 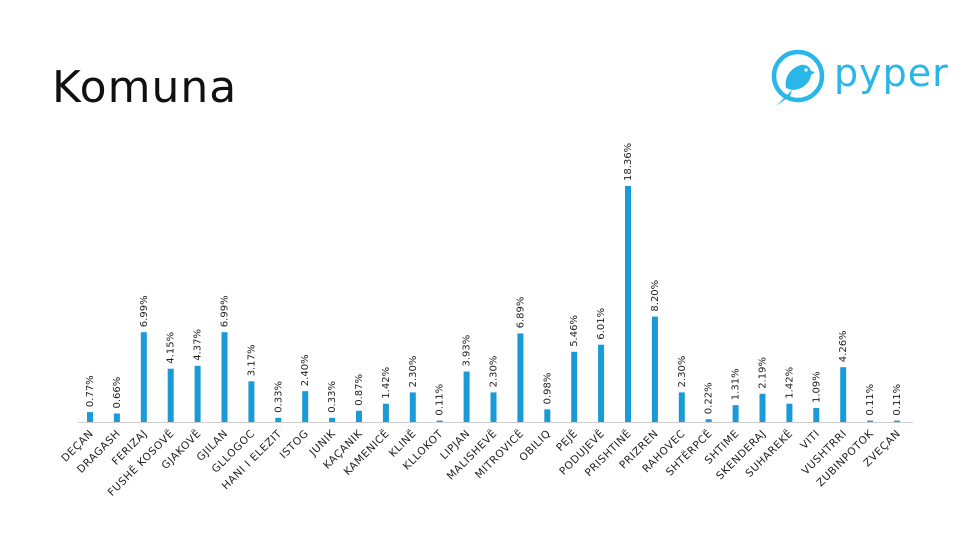 I want to click on bar-gjakove, so click(x=197, y=393).